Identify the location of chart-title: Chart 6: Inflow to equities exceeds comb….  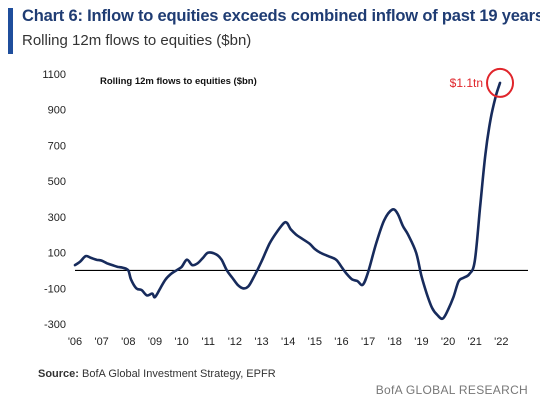
(281, 16).